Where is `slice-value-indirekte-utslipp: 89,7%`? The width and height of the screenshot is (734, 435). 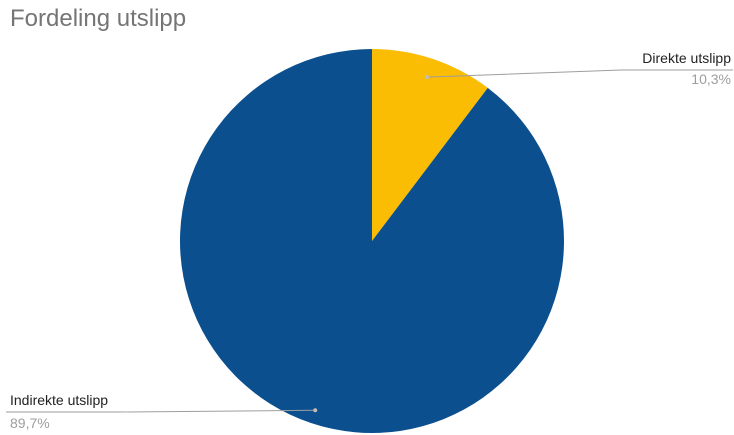 slice-value-indirekte-utslipp: 89,7% is located at coordinates (30, 423).